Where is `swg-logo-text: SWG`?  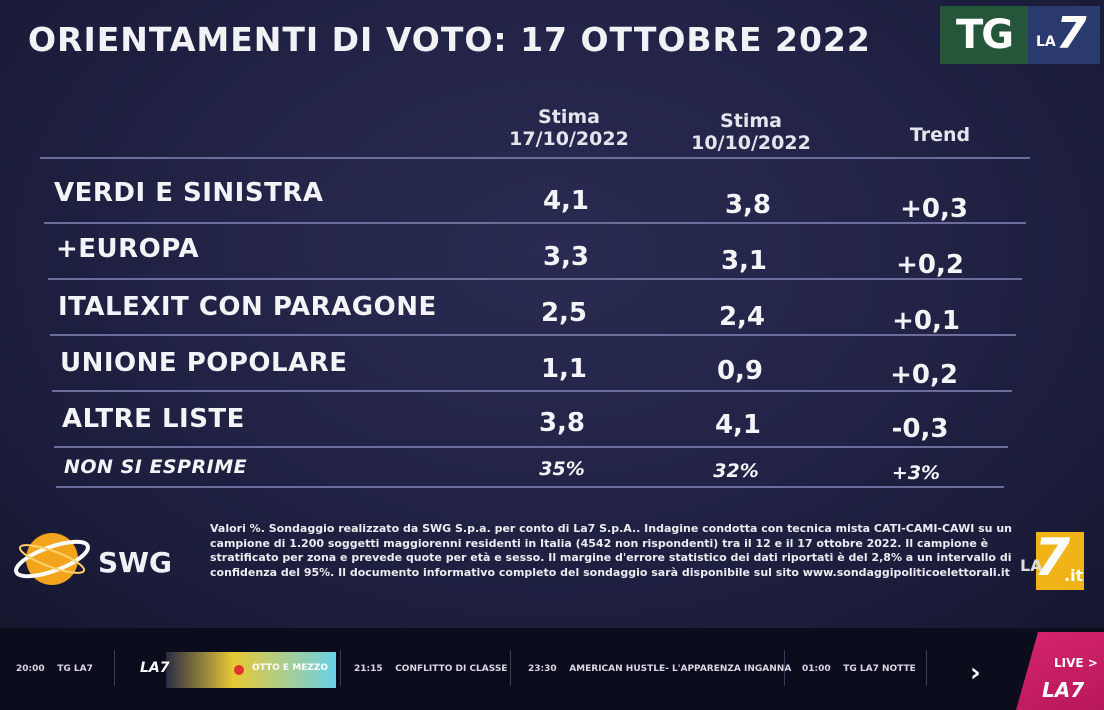
swg-logo-text: SWG is located at coordinates (135, 562).